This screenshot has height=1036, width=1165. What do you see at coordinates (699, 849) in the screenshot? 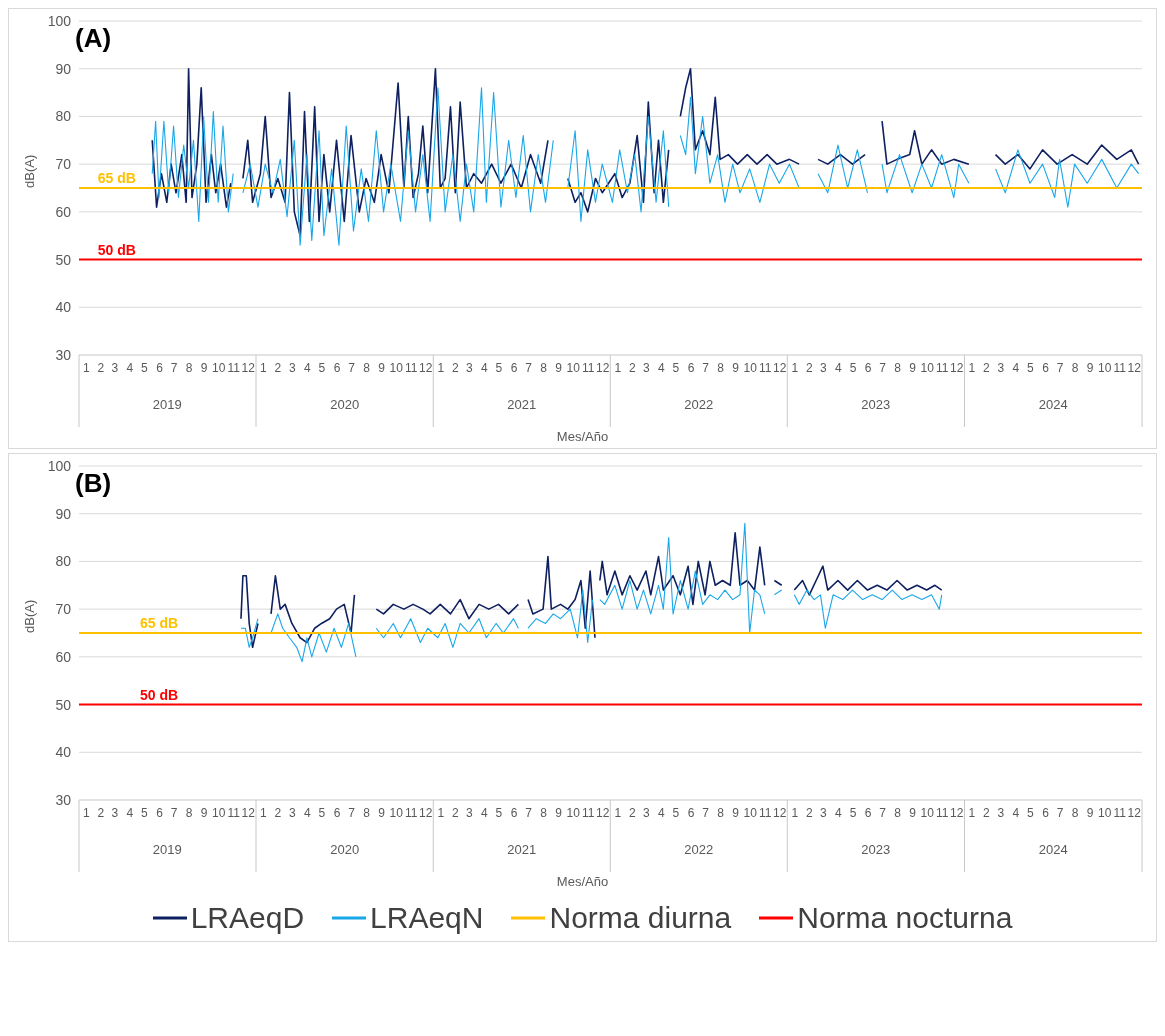
I see `x2-tick-label: 2022` at bounding box center [699, 849].